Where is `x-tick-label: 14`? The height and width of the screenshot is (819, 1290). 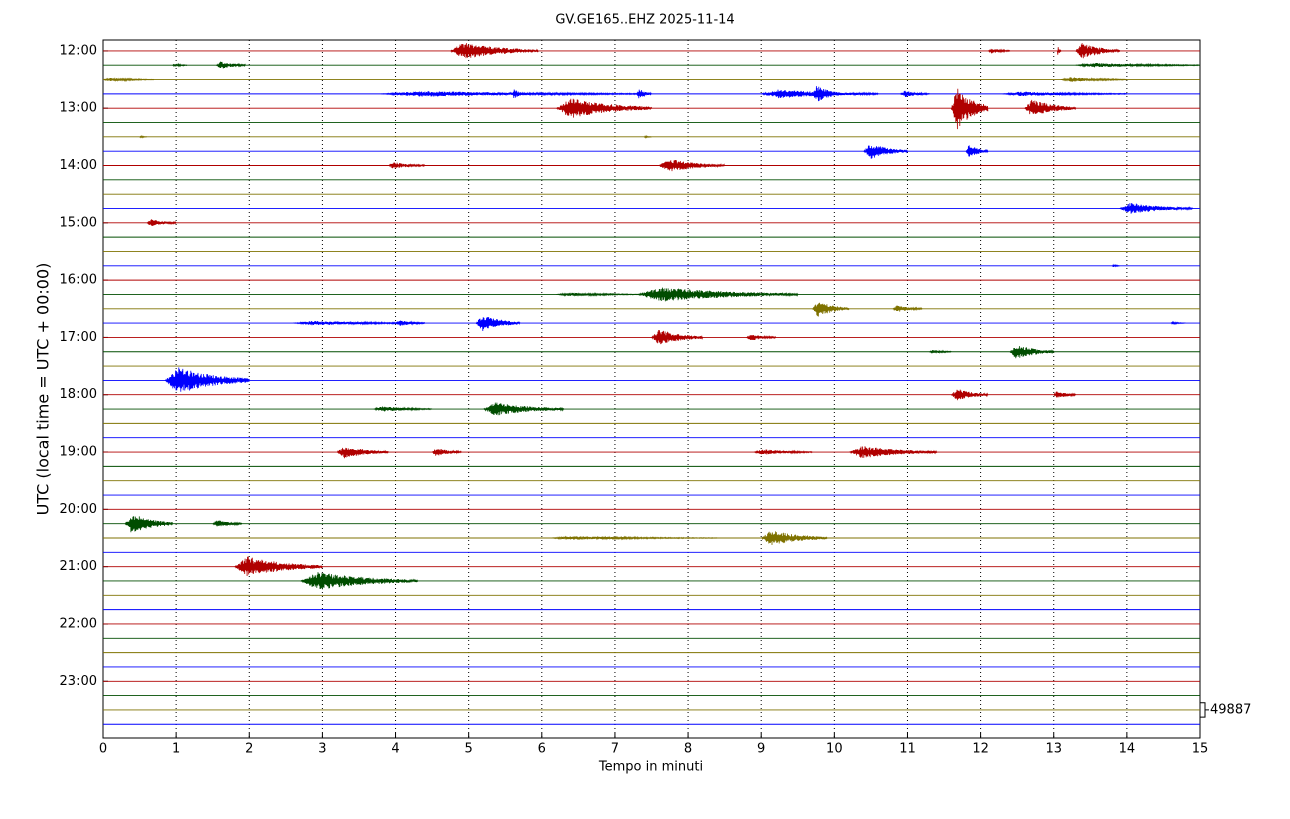 x-tick-label: 14 is located at coordinates (1127, 749).